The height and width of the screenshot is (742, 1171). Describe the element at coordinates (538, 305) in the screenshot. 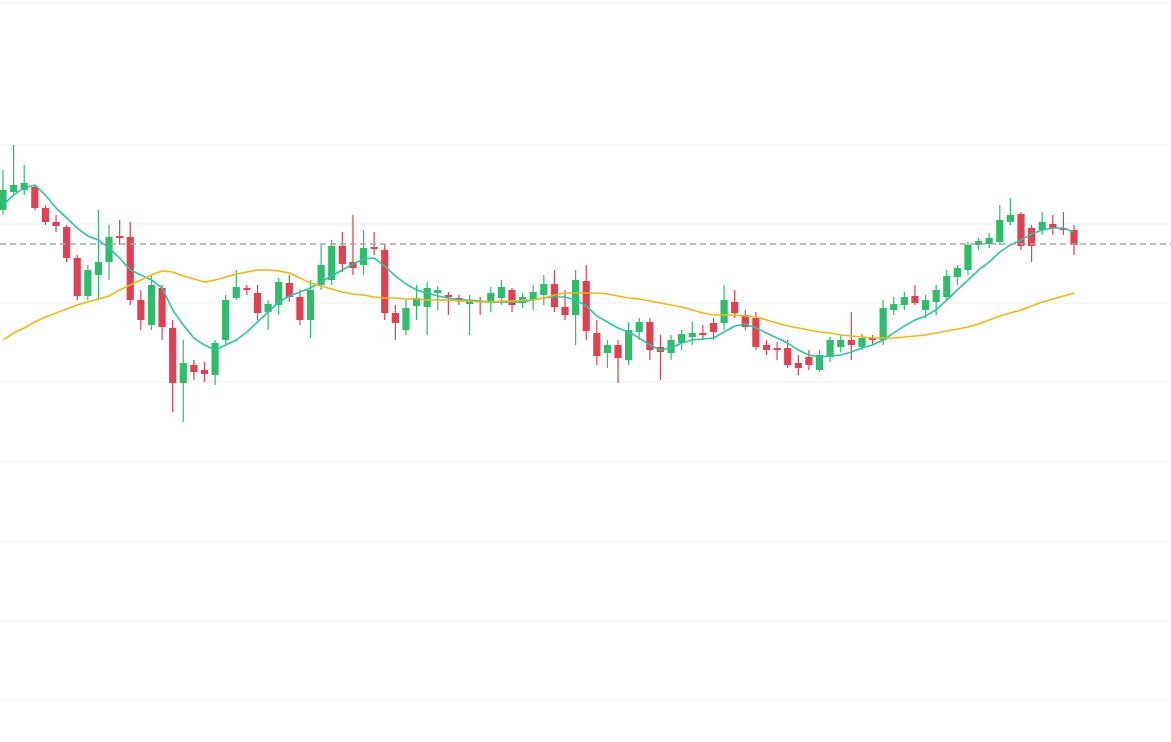

I see `moving-average-line` at that location.